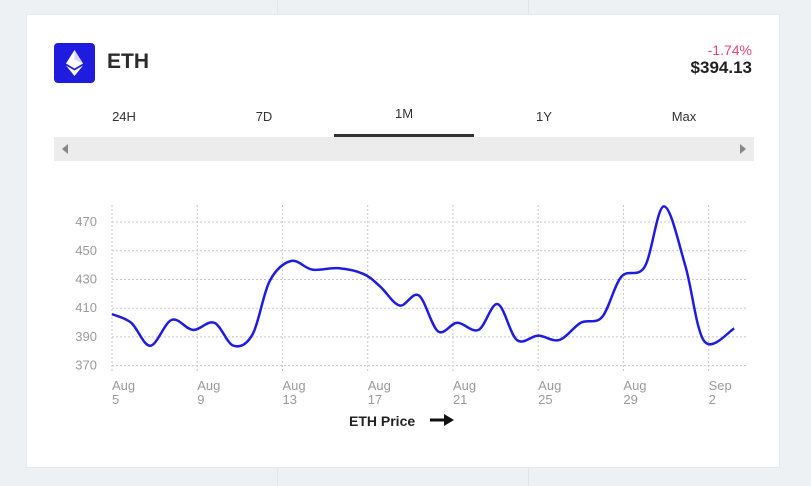 The height and width of the screenshot is (486, 811). Describe the element at coordinates (712, 399) in the screenshot. I see `x-tick-label: 2` at that location.